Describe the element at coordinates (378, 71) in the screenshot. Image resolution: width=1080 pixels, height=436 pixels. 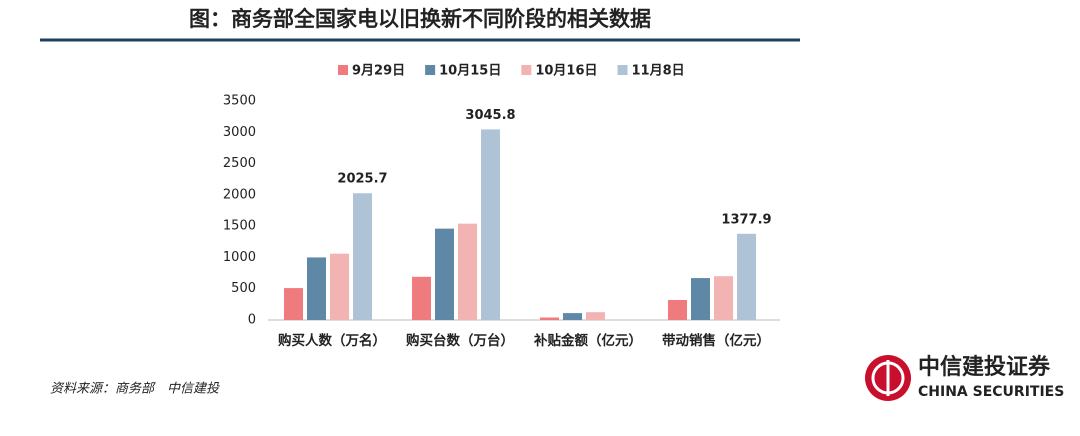
I see `legend-label: 9月29日` at that location.